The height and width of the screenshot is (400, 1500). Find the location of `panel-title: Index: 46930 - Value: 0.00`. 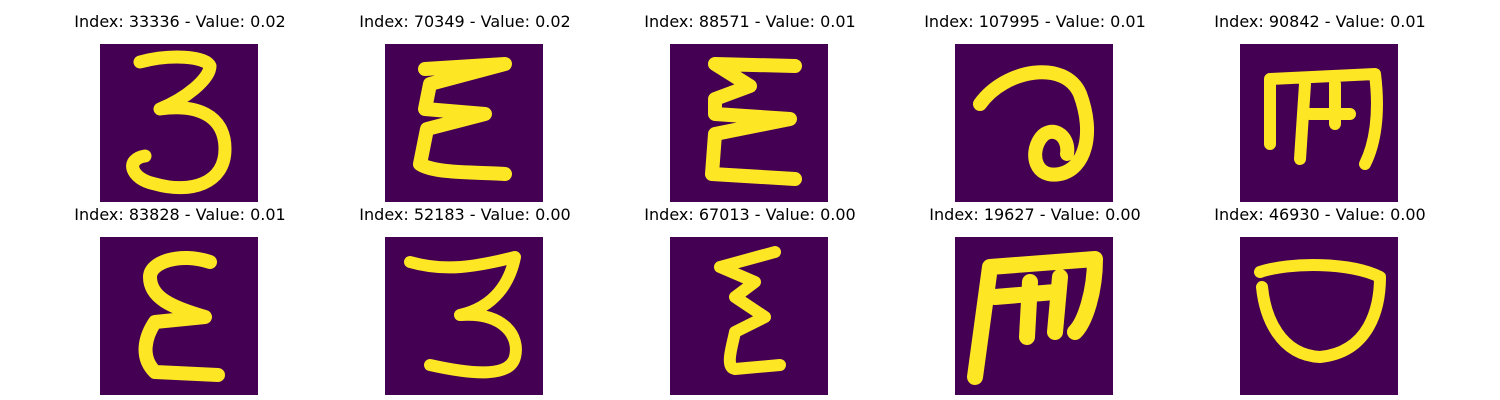

panel-title: Index: 46930 - Value: 0.00 is located at coordinates (1320, 214).